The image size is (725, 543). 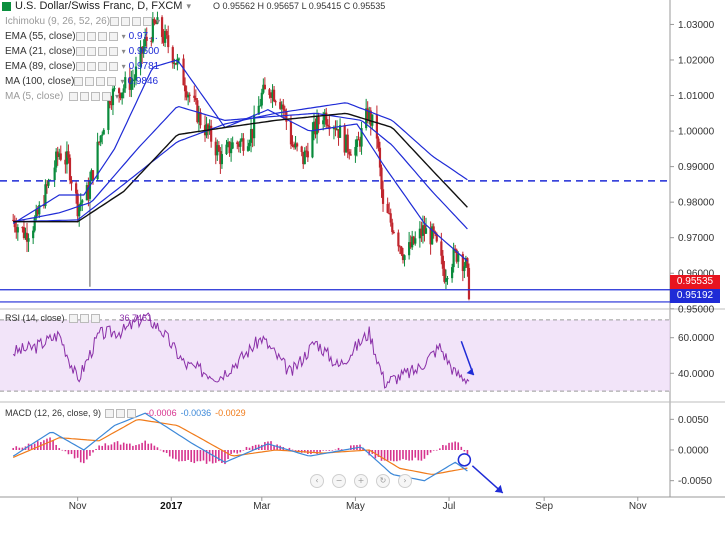 What do you see at coordinates (144, 66) in the screenshot?
I see `legend-value: 0.9781` at bounding box center [144, 66].